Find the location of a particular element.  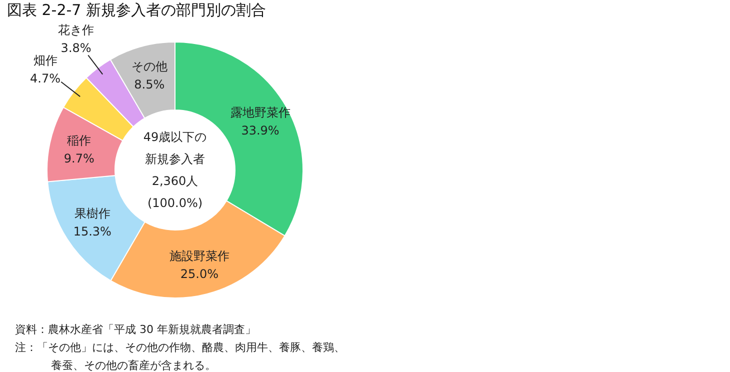

chart-title: 図表 2-2-7 新規参入者の部門別の割合 is located at coordinates (136, 10).